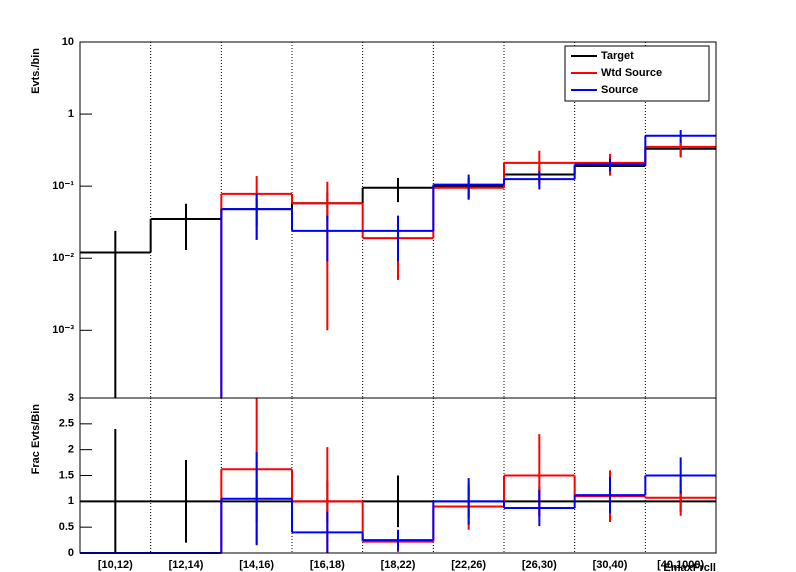  What do you see at coordinates (689, 567) in the screenshot?
I see `x-axis-label: EmaxFrcll` at bounding box center [689, 567].